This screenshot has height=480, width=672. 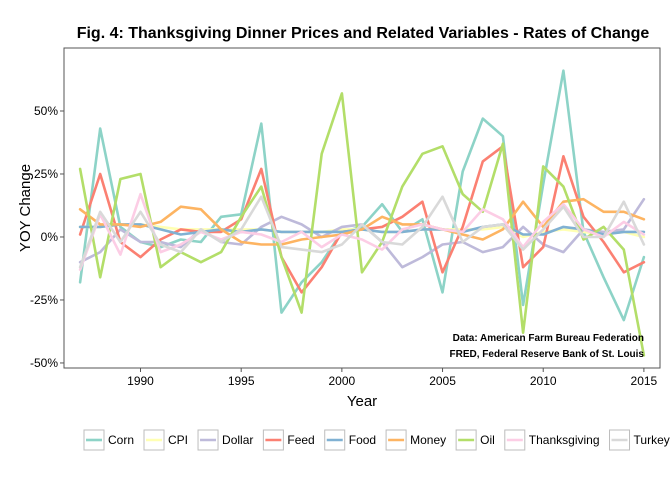 What do you see at coordinates (46, 111) in the screenshot?
I see `y-tick-label: 50%` at bounding box center [46, 111].